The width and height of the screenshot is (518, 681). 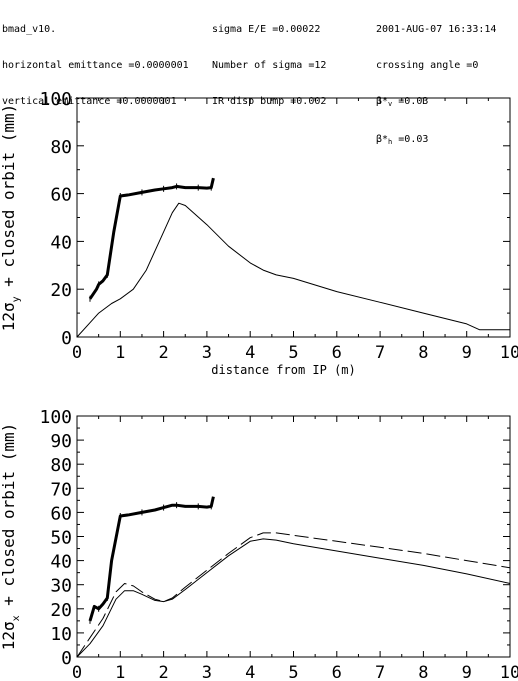 I want to click on y-axis-label: 12σx + closed orbit (mm), so click(x=11, y=537).